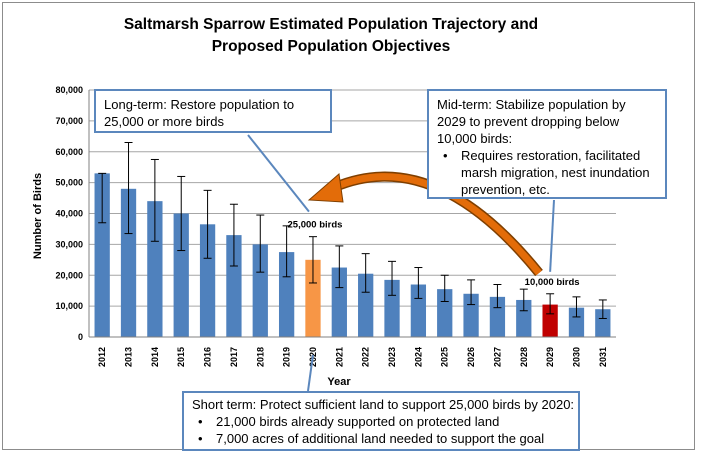 The height and width of the screenshot is (456, 704). I want to click on bar-2019, so click(286, 294).